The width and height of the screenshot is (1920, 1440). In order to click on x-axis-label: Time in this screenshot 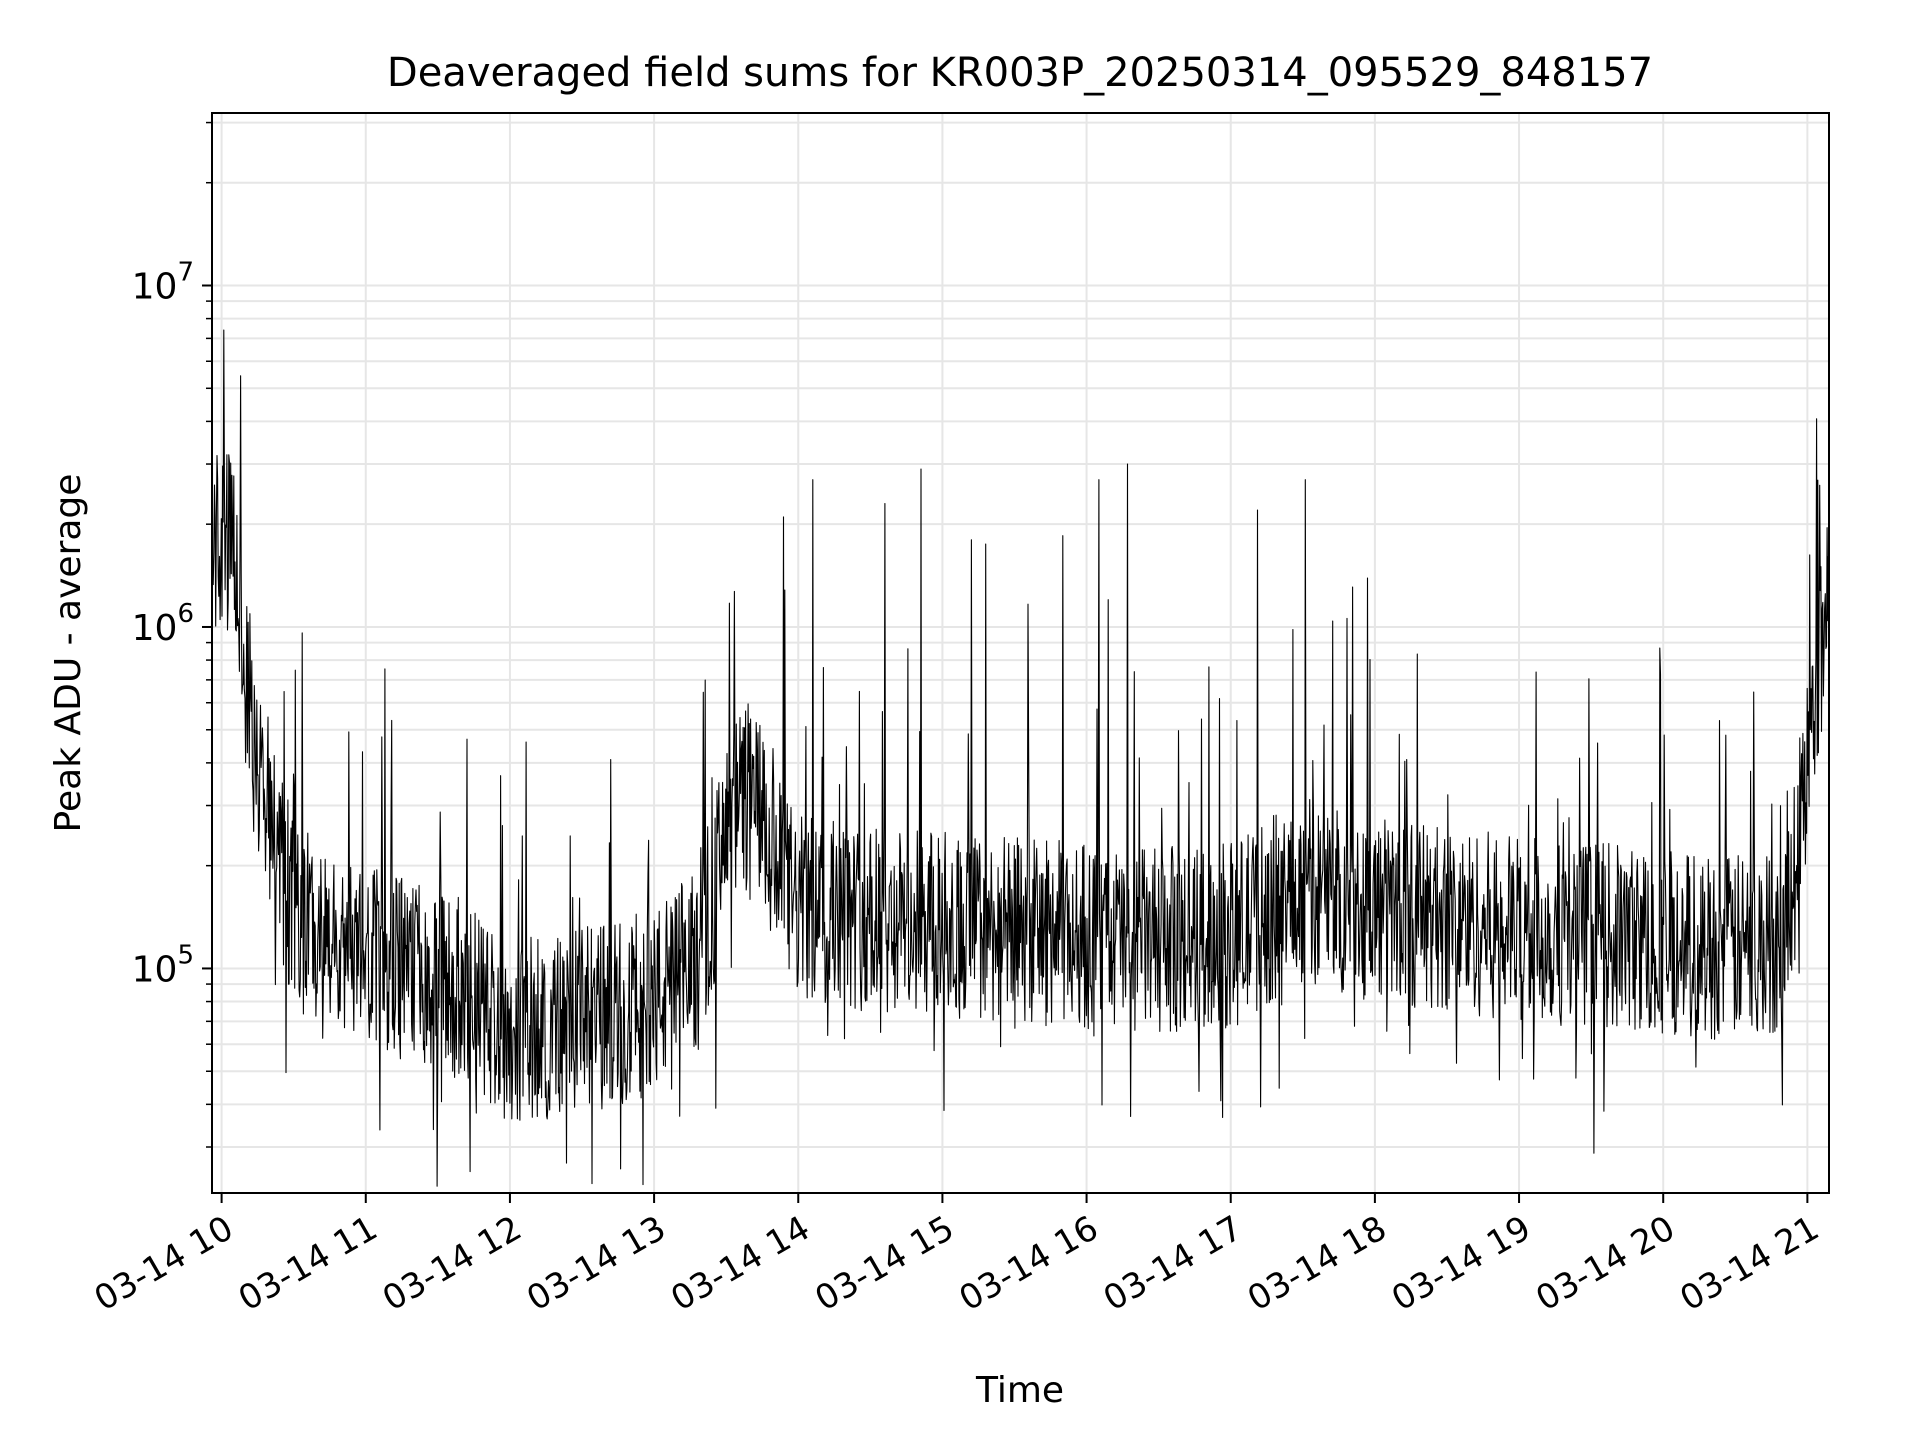, I will do `click(1019, 1390)`.